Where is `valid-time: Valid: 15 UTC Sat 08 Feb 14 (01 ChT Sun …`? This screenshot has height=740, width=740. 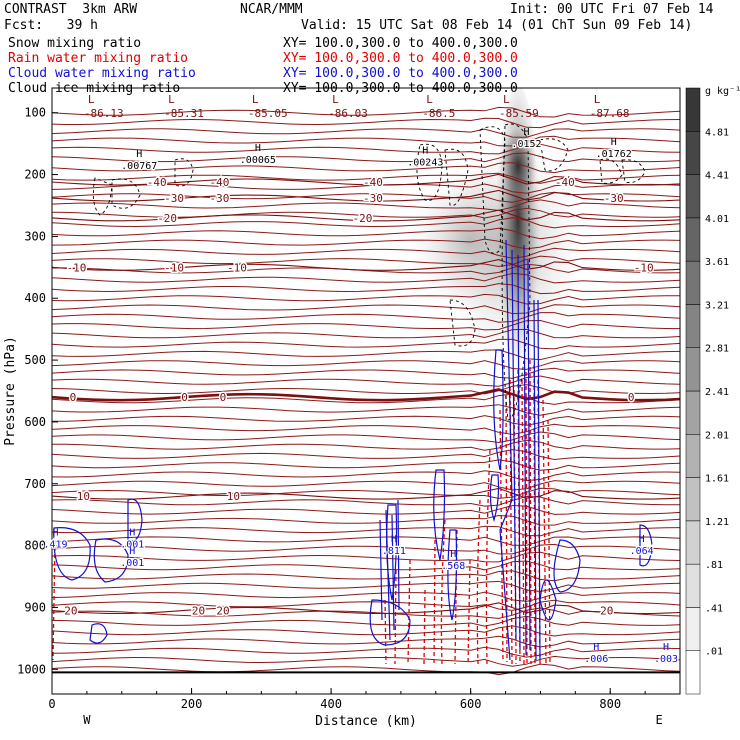
valid-time: Valid: 15 UTC Sat 08 Feb 14 (01 ChT Sun … is located at coordinates (497, 25).